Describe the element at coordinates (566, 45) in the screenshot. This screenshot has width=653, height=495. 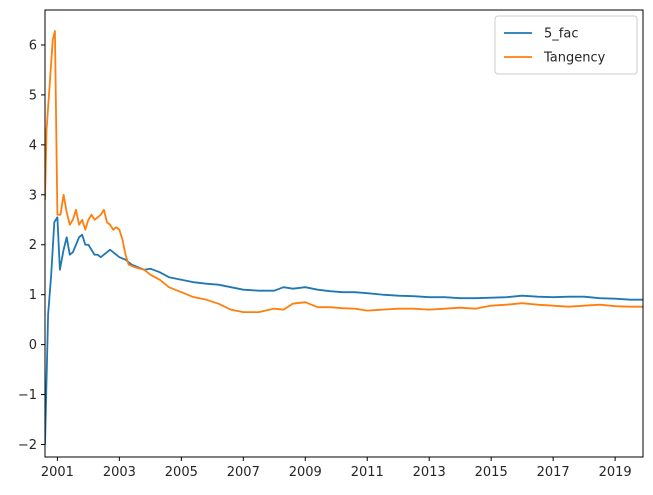
I see `legend: 5_fac Tangency` at that location.